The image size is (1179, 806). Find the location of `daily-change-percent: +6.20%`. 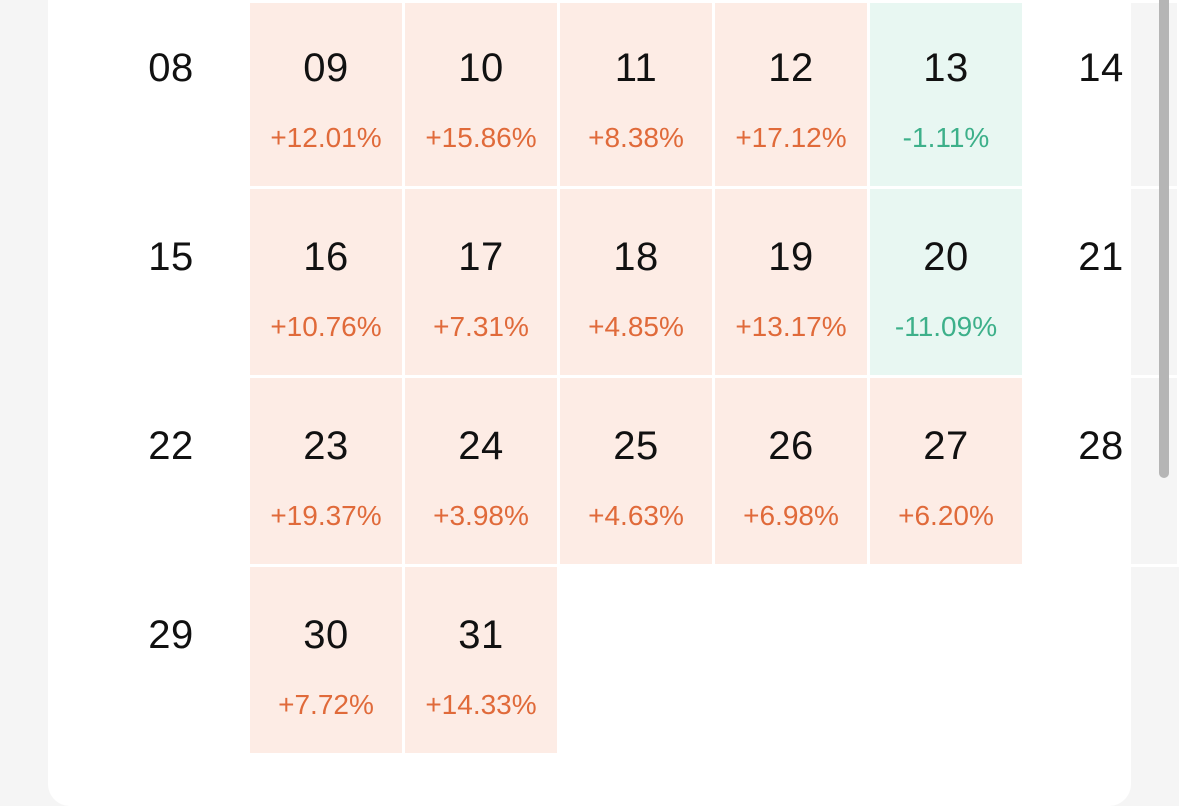

daily-change-percent: +6.20% is located at coordinates (946, 515).